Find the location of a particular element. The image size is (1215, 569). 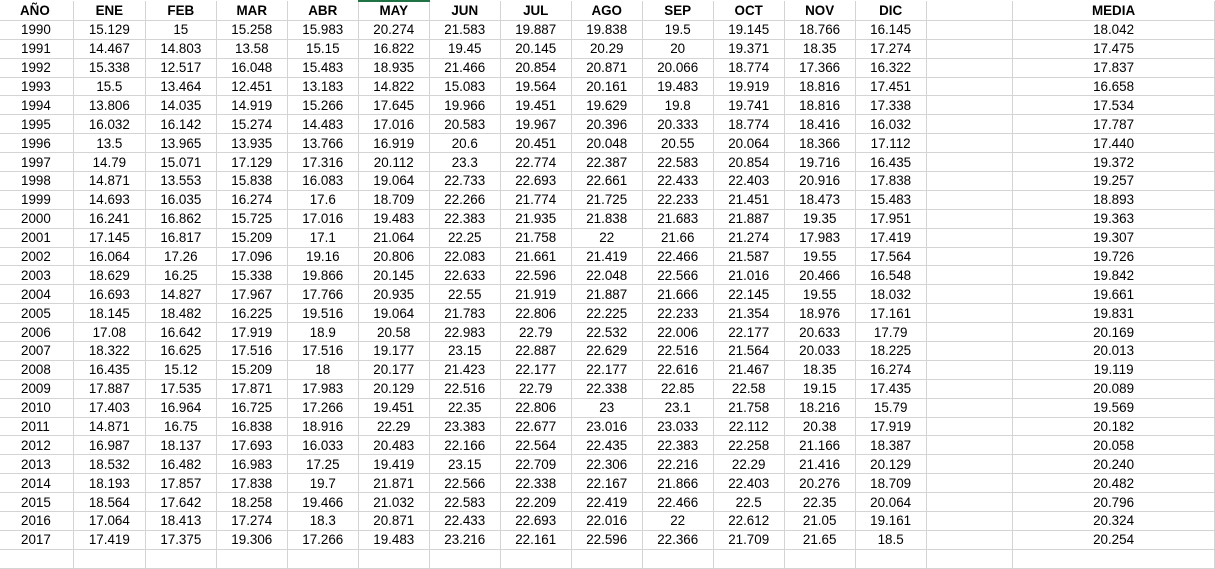

cell-ago: 20.396 is located at coordinates (607, 124).